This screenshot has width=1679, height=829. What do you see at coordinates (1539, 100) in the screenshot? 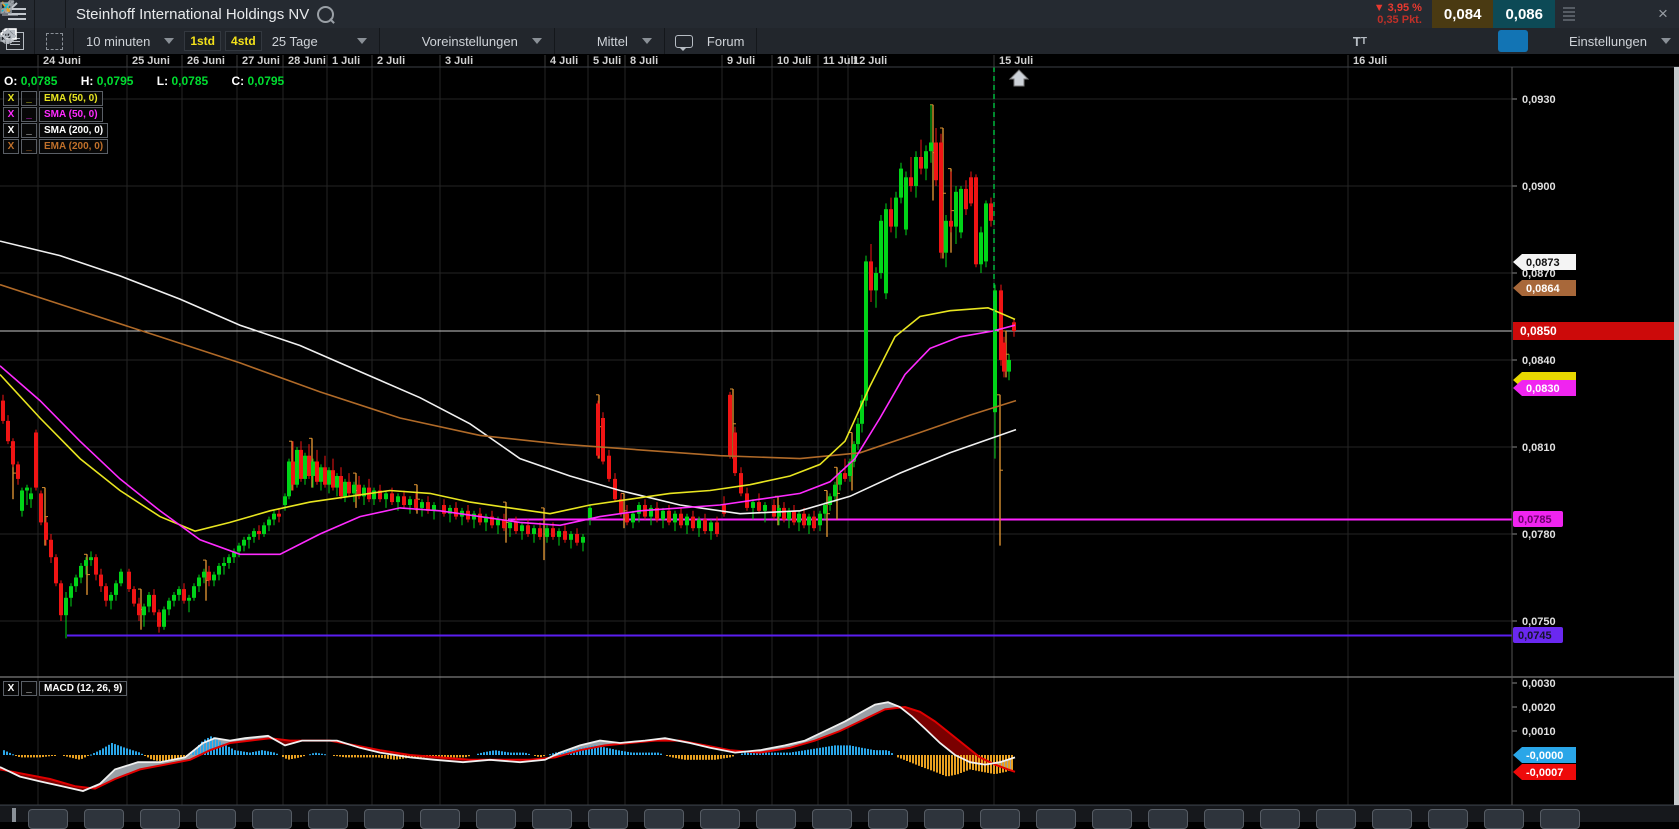
I see `price-tick-label: 0,0930` at bounding box center [1539, 100].